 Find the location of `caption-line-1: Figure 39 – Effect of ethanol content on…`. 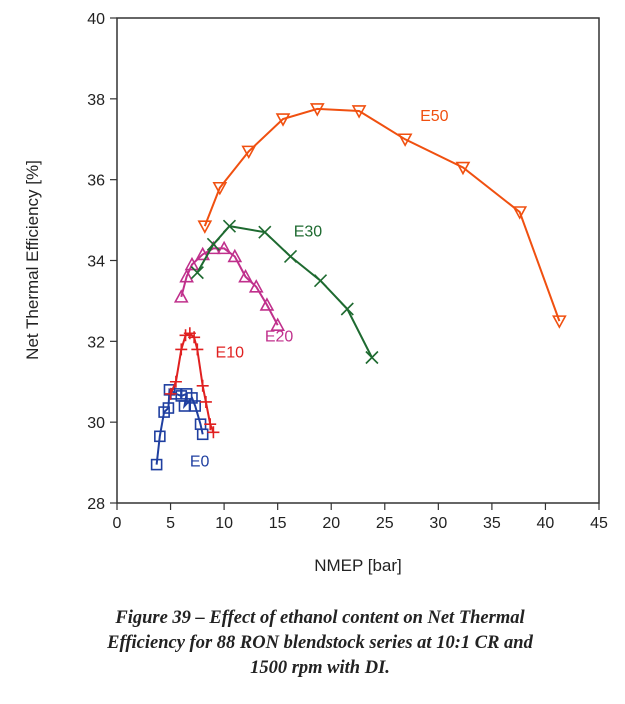

caption-line-1: Figure 39 – Effect of ethanol content on… is located at coordinates (320, 618).